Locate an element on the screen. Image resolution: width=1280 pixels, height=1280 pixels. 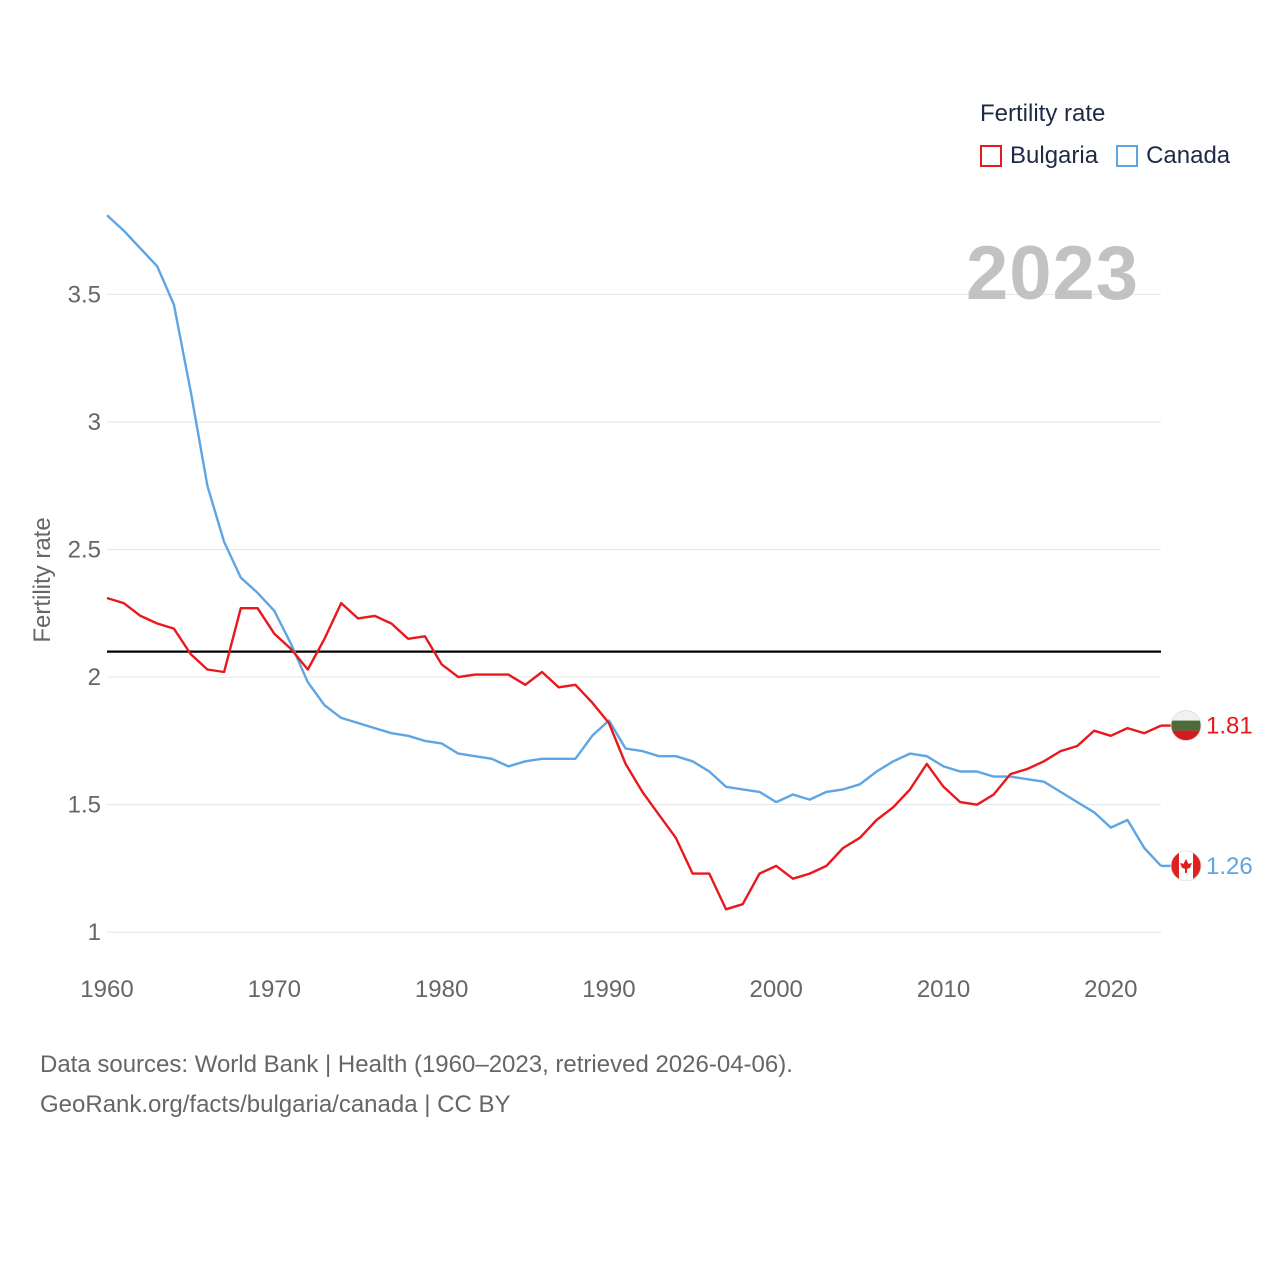
legend-item-canada: Canada is located at coordinates (1173, 156).